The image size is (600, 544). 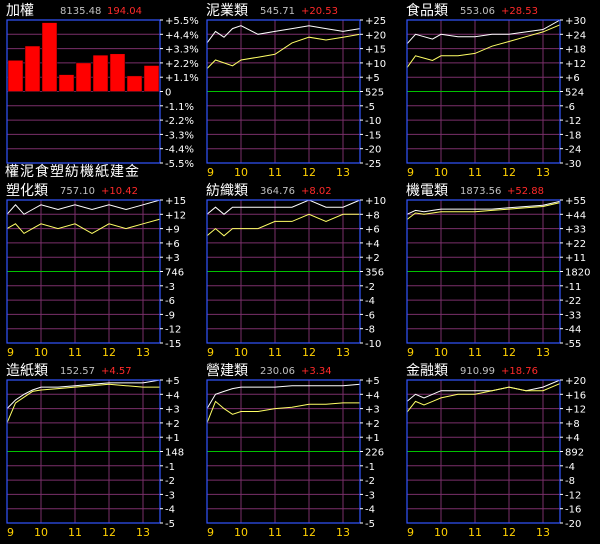 What do you see at coordinates (134, 83) in the screenshot?
I see `bar-建` at bounding box center [134, 83].